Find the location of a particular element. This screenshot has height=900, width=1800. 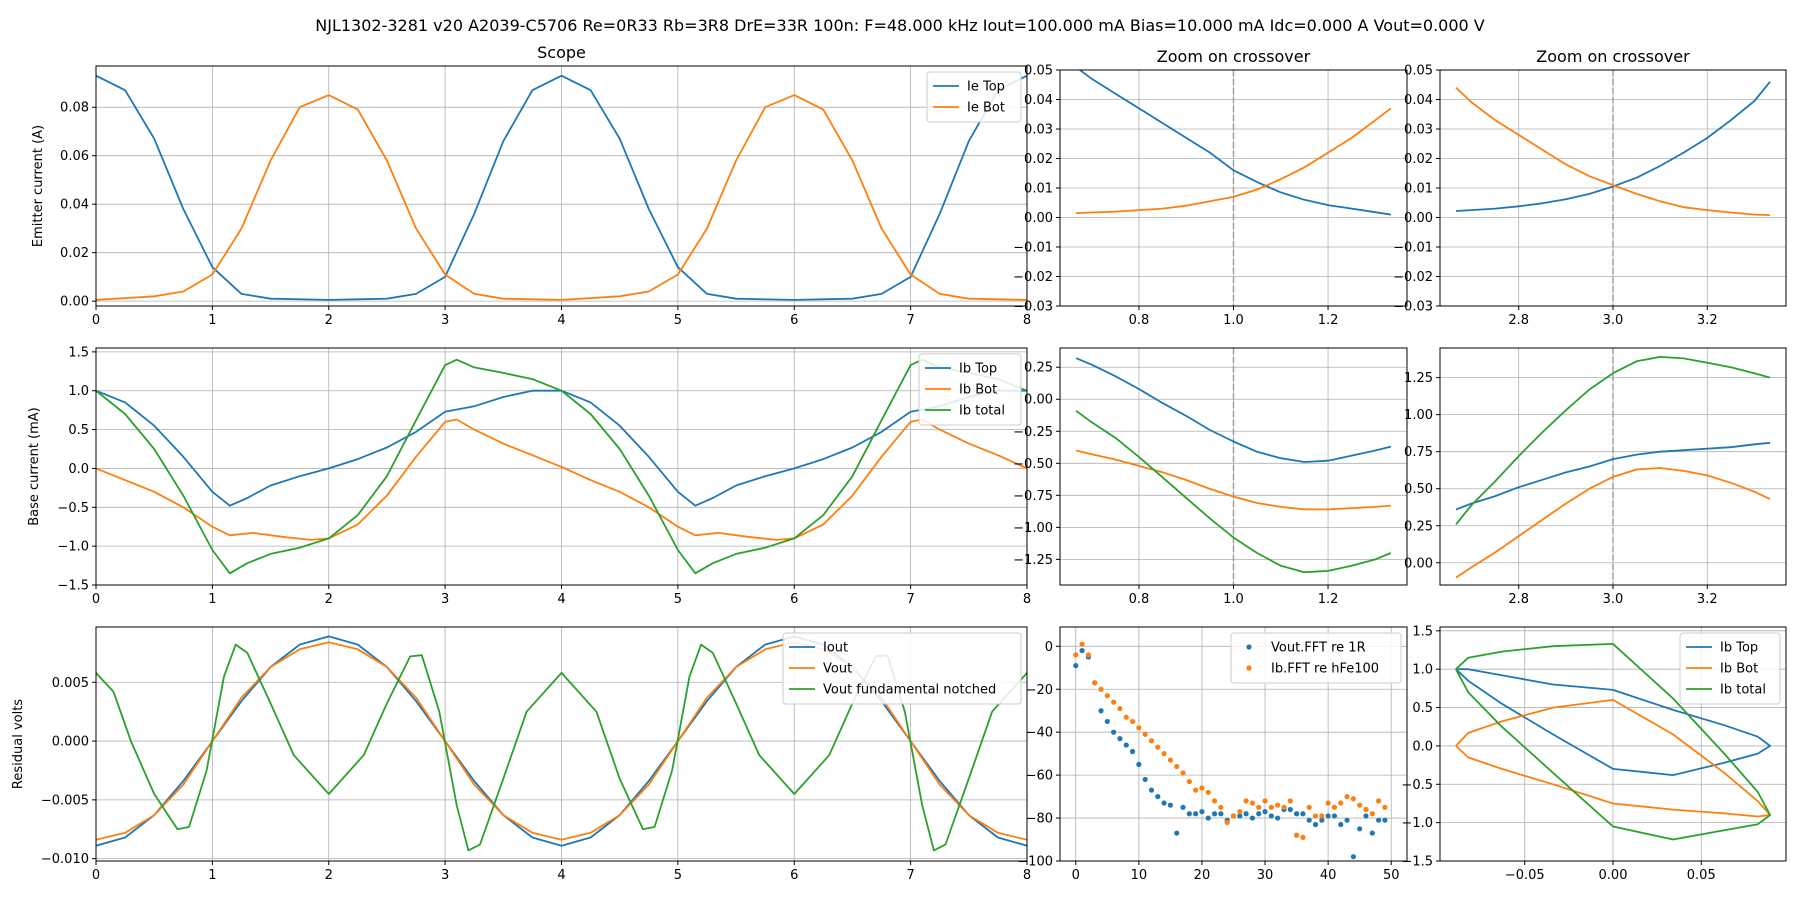

y-tick-label: 0.05 is located at coordinates (1418, 71).